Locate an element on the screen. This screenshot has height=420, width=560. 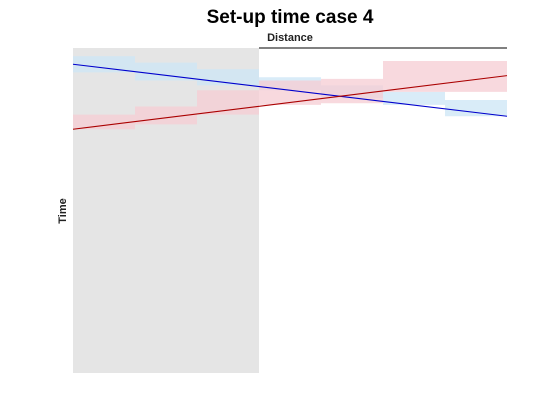
series-1-line is located at coordinates (290, 90).